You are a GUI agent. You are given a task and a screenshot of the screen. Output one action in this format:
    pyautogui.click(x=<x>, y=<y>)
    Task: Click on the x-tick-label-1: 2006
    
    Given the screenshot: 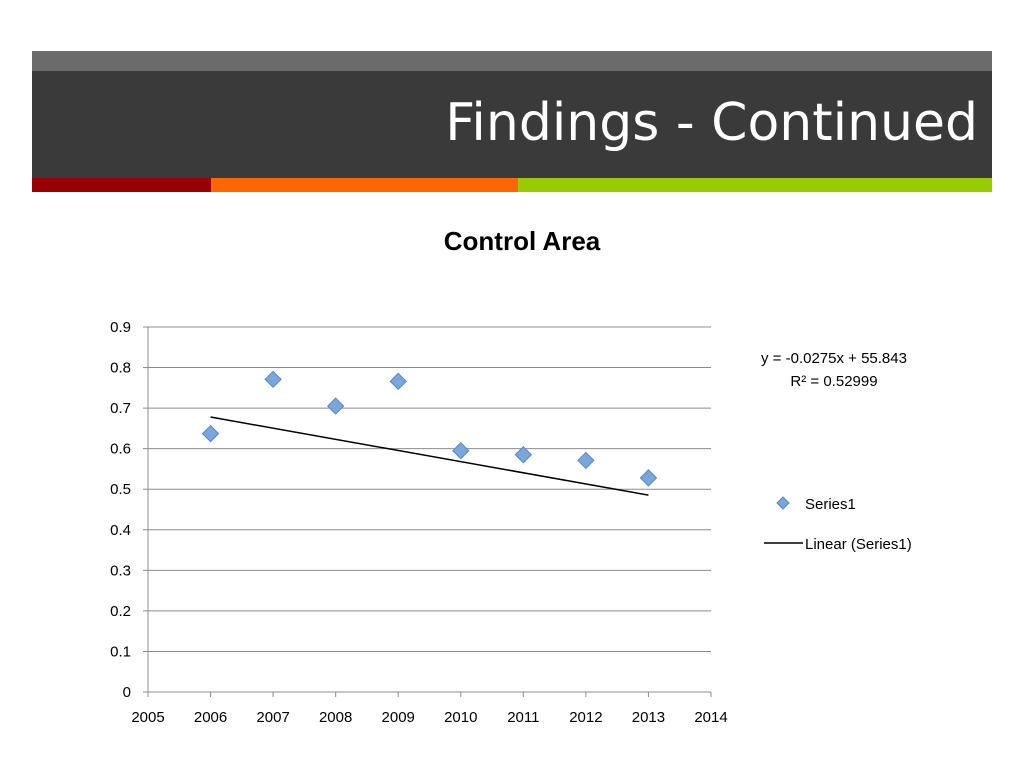 What is the action you would take?
    pyautogui.click(x=210, y=717)
    